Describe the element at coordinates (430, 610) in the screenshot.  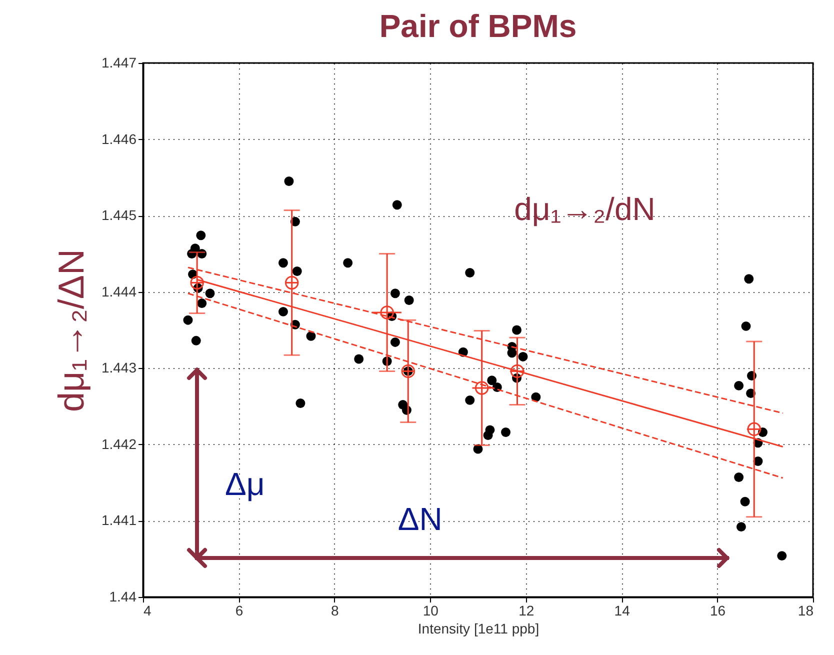
I see `x-tick-label: 10` at that location.